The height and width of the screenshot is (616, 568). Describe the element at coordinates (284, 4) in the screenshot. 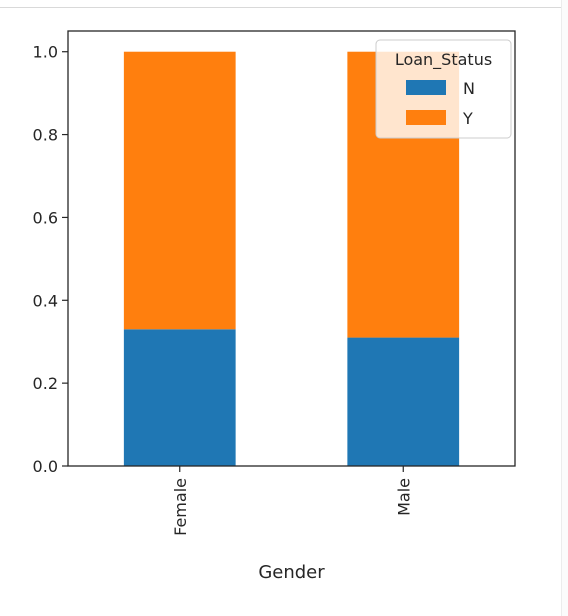

I see `output-cell-top-border` at that location.